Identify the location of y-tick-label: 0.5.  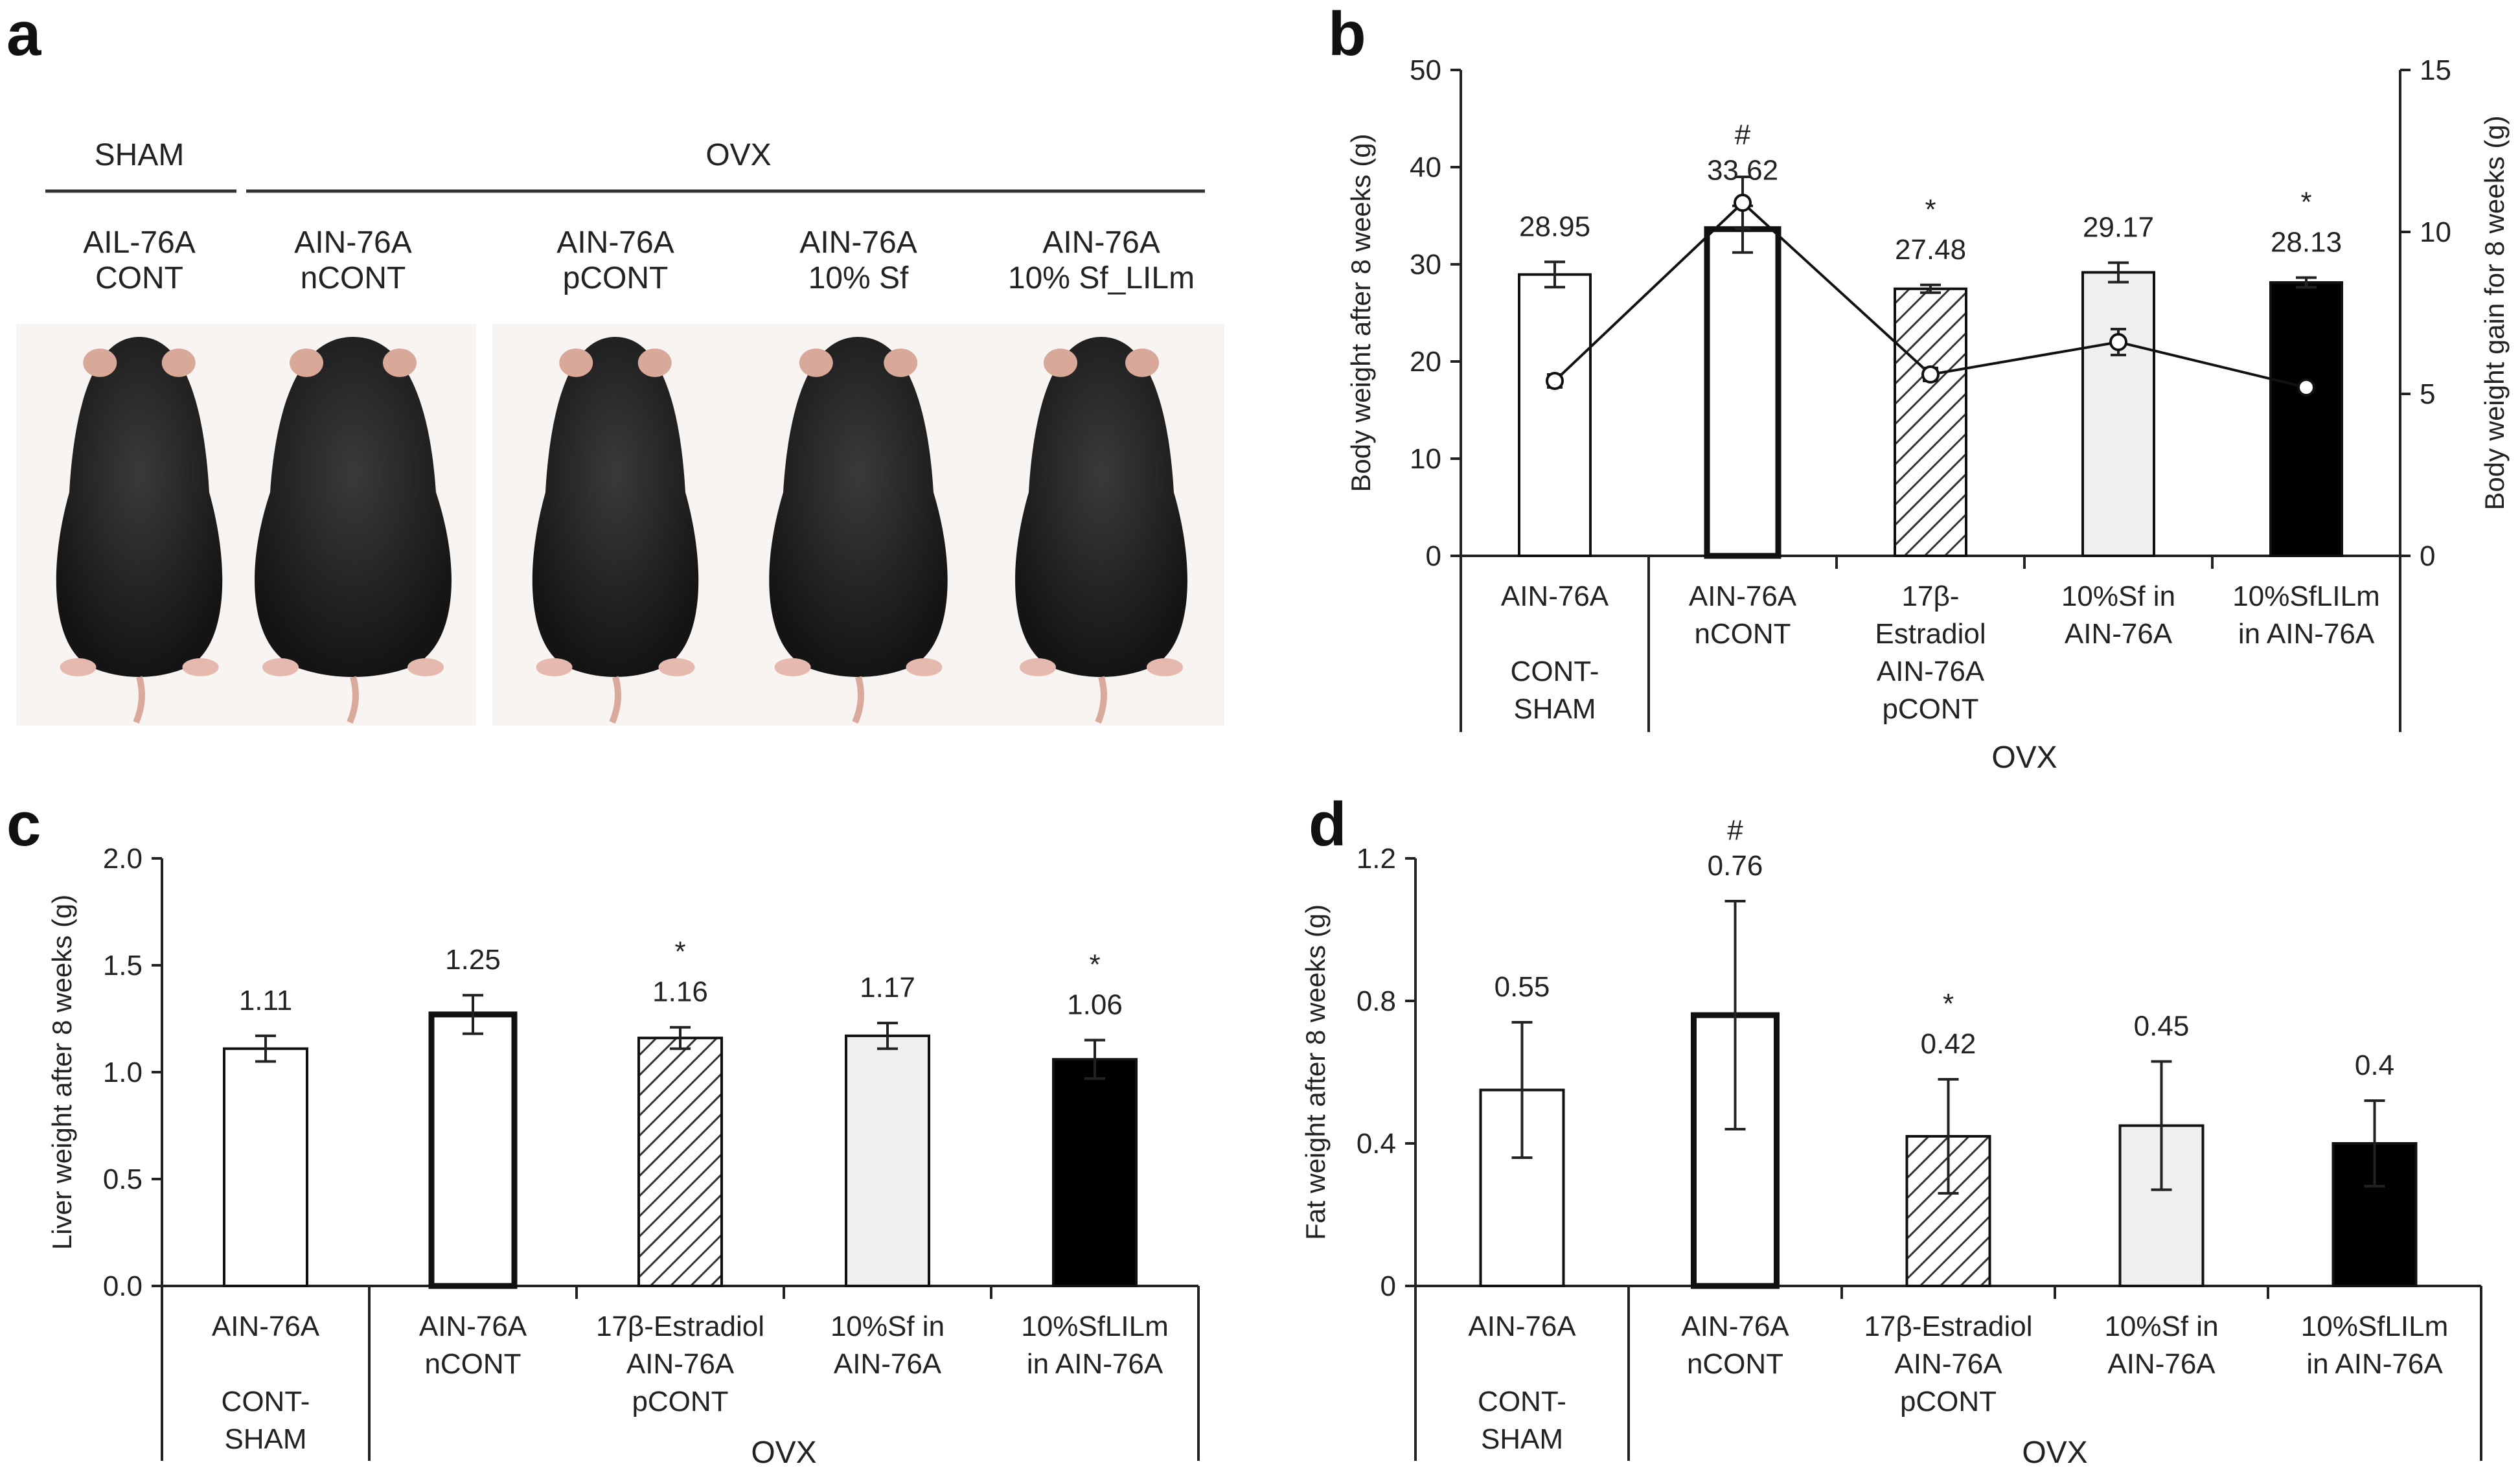
(123, 1179).